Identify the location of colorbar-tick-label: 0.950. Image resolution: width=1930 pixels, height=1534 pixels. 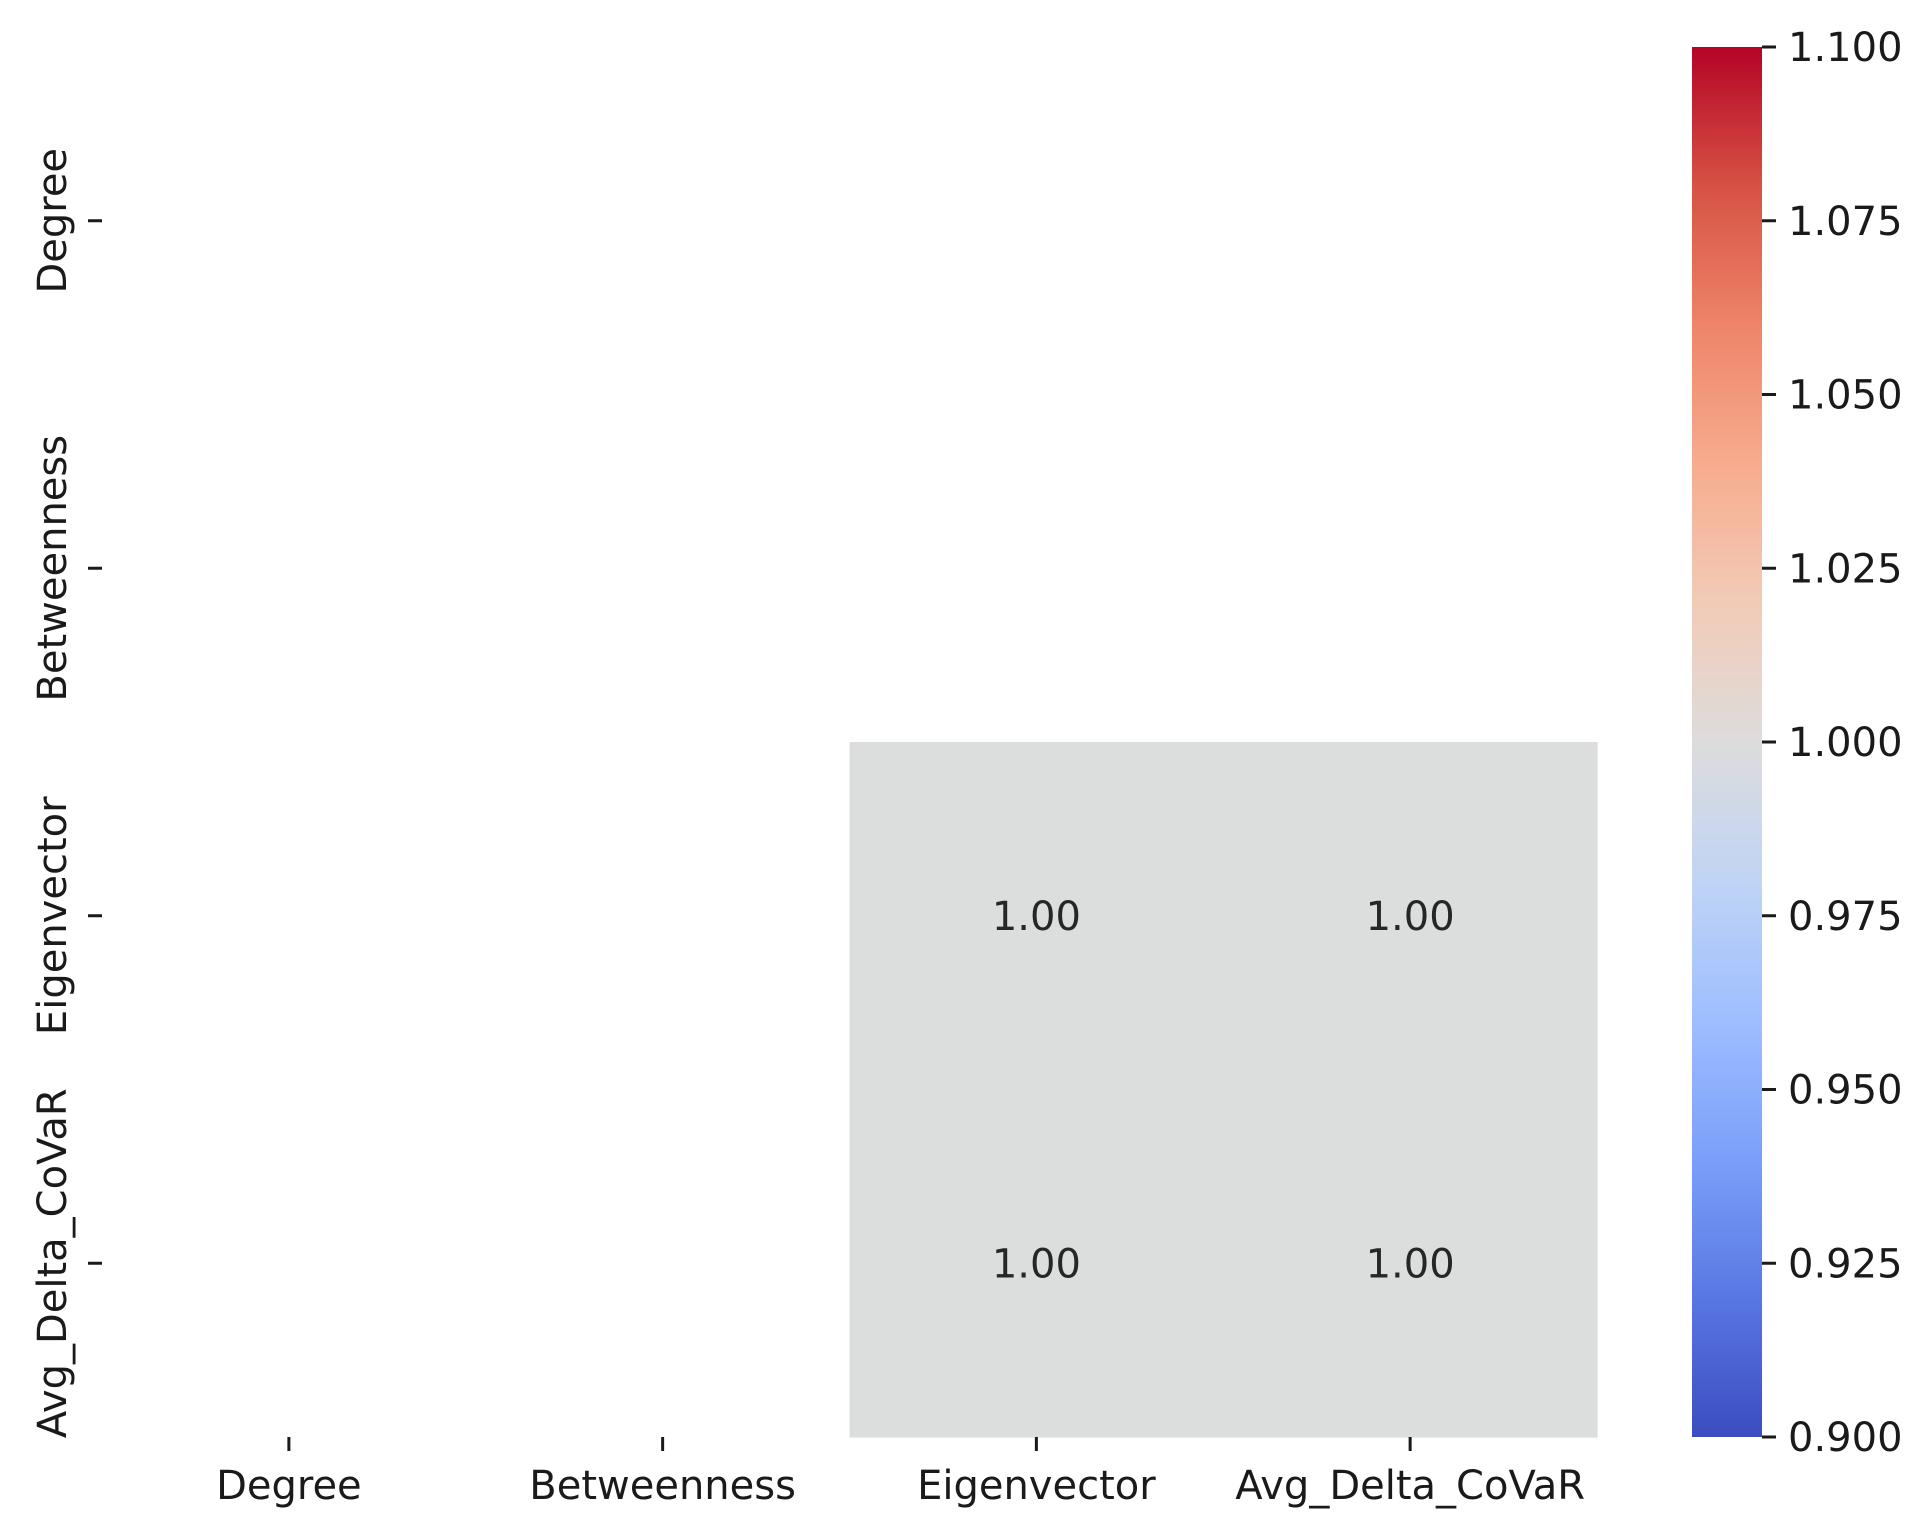
(1845, 1091).